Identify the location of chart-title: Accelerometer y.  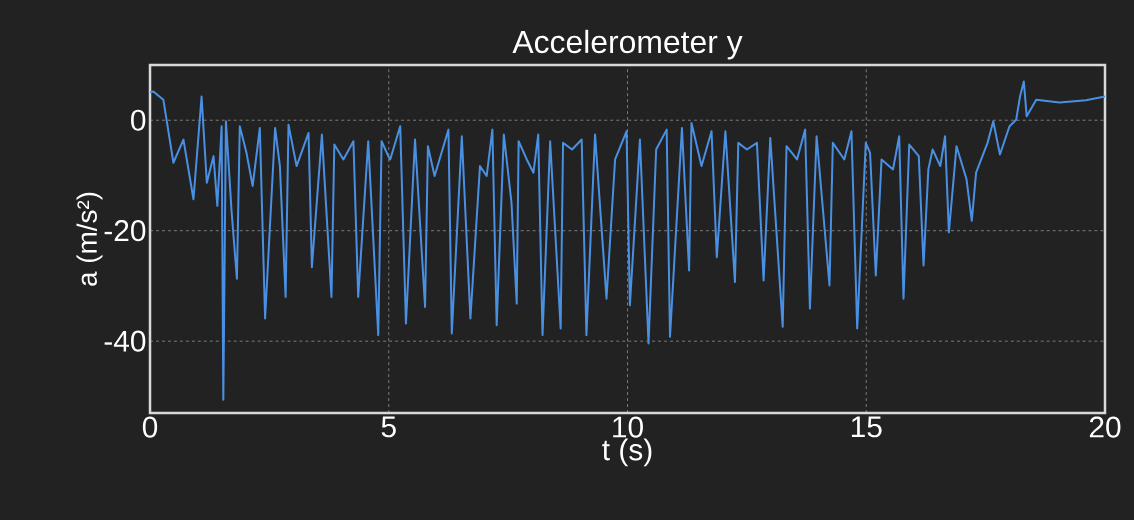
(627, 44).